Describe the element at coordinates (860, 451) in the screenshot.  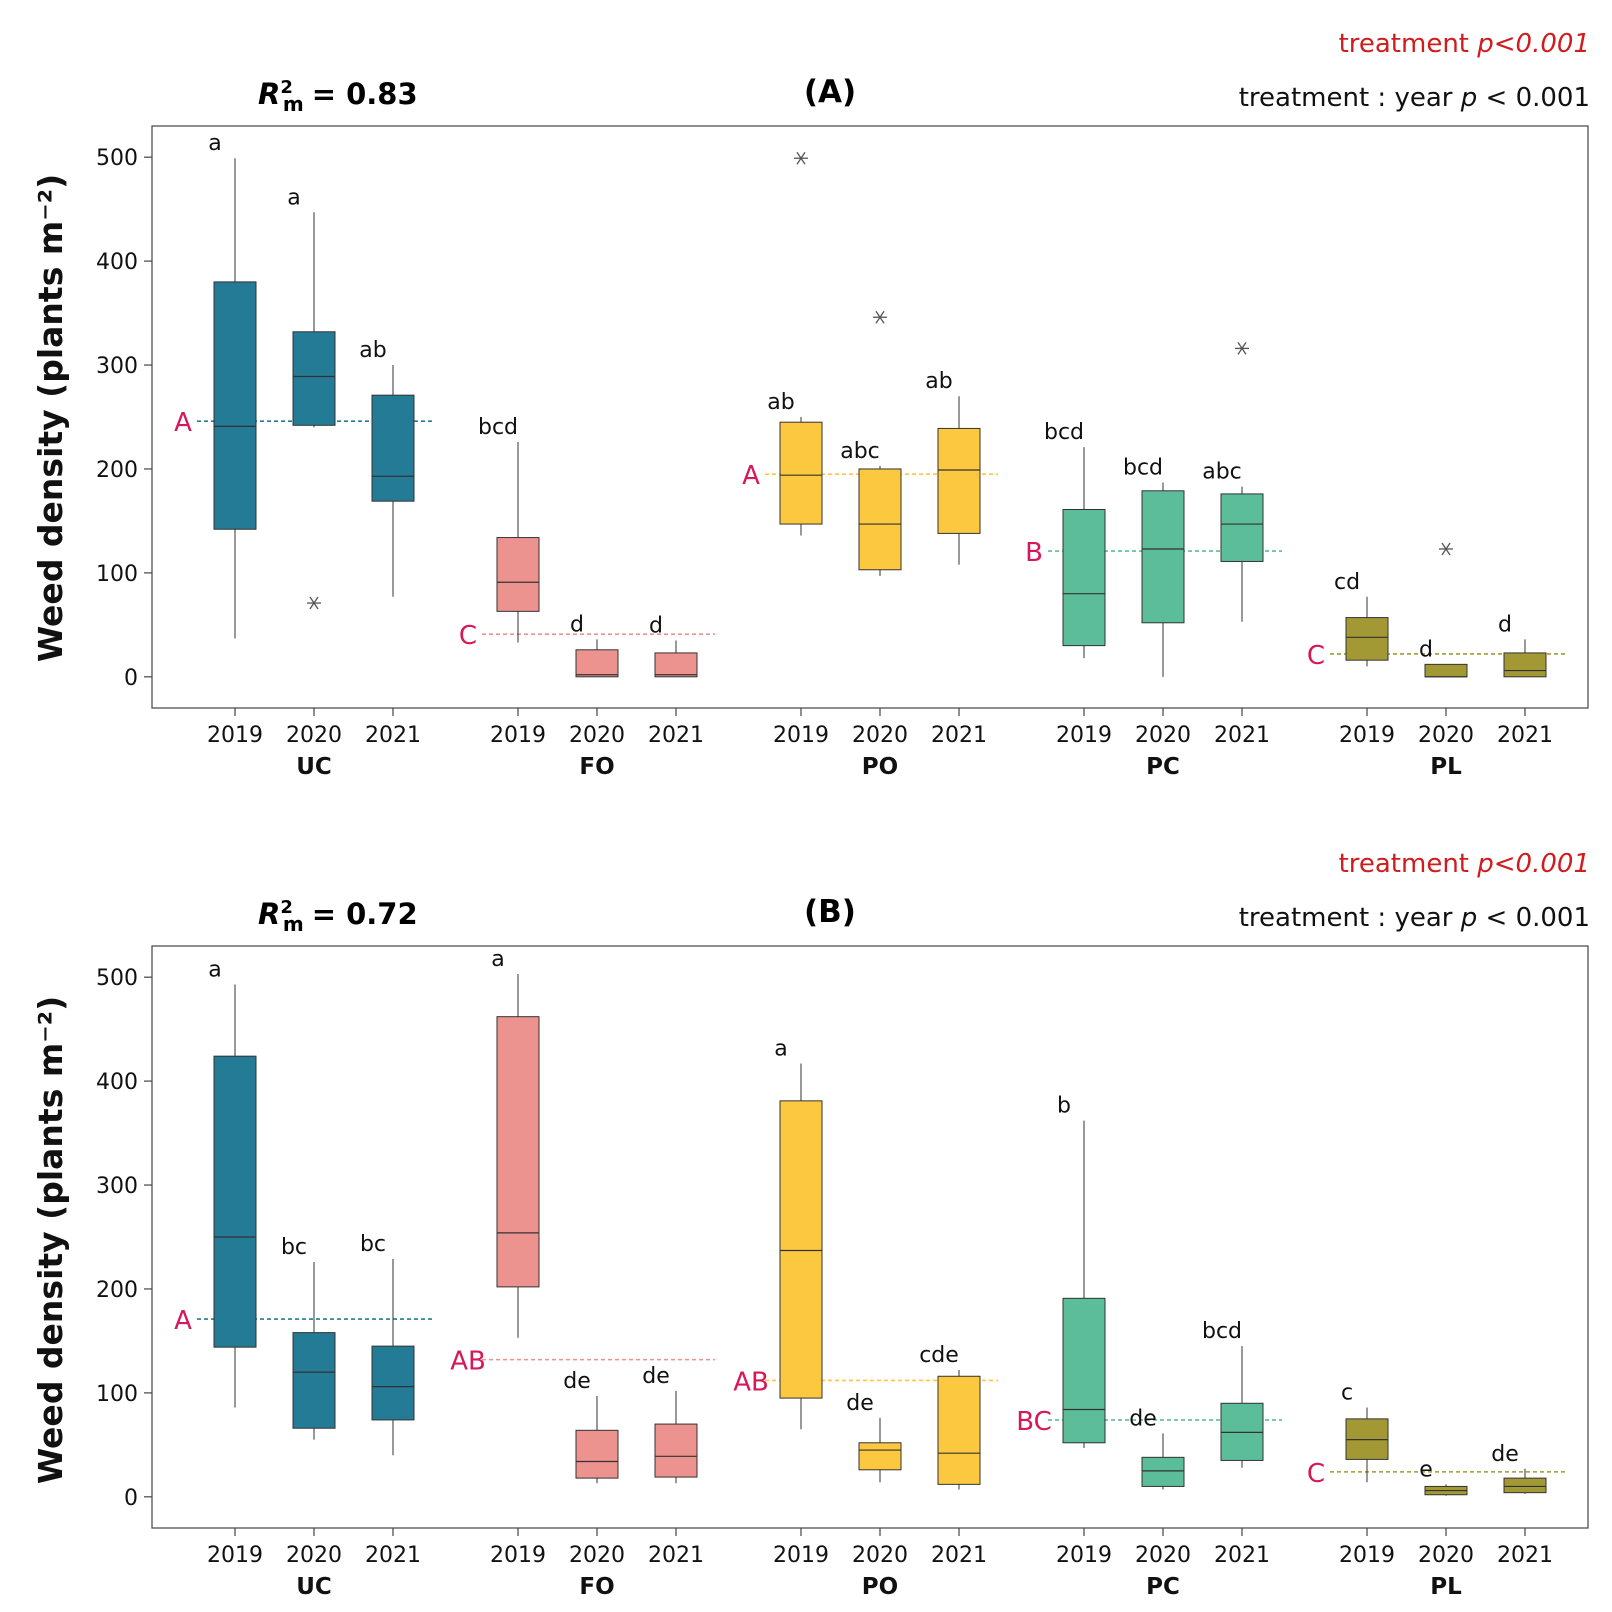
I see `significance-letter: abc` at that location.